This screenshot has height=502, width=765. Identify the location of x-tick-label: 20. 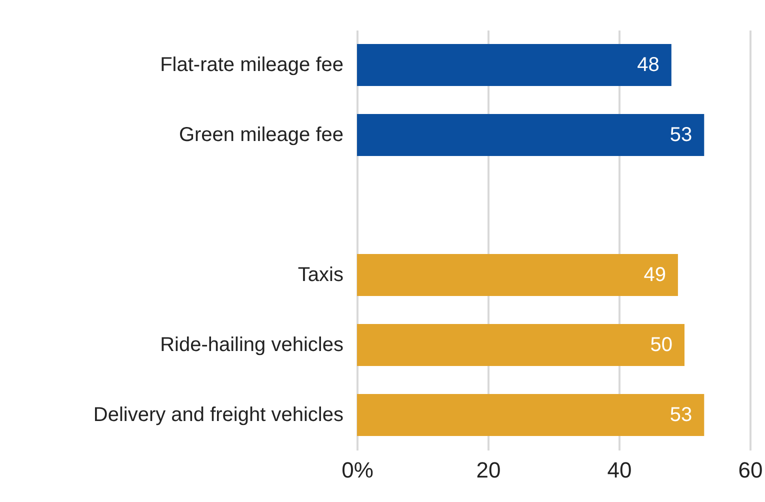
(488, 470).